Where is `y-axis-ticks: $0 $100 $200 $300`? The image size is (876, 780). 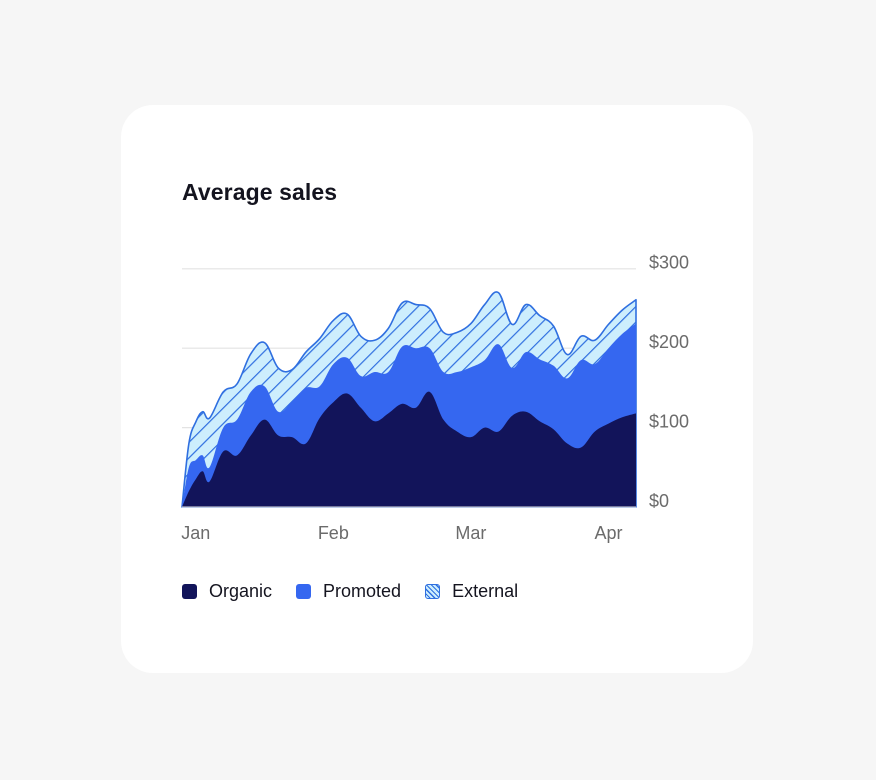
y-axis-ticks: $0 $100 $200 $300 is located at coordinates (669, 382).